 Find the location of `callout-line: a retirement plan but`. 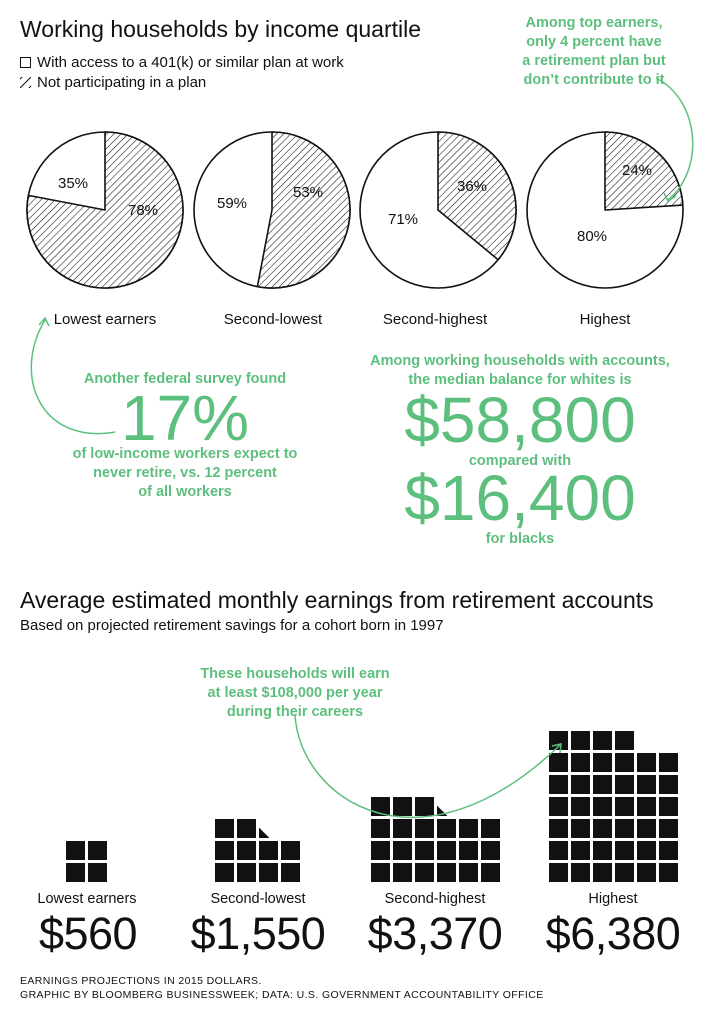

callout-line: a retirement plan but is located at coordinates (594, 61).